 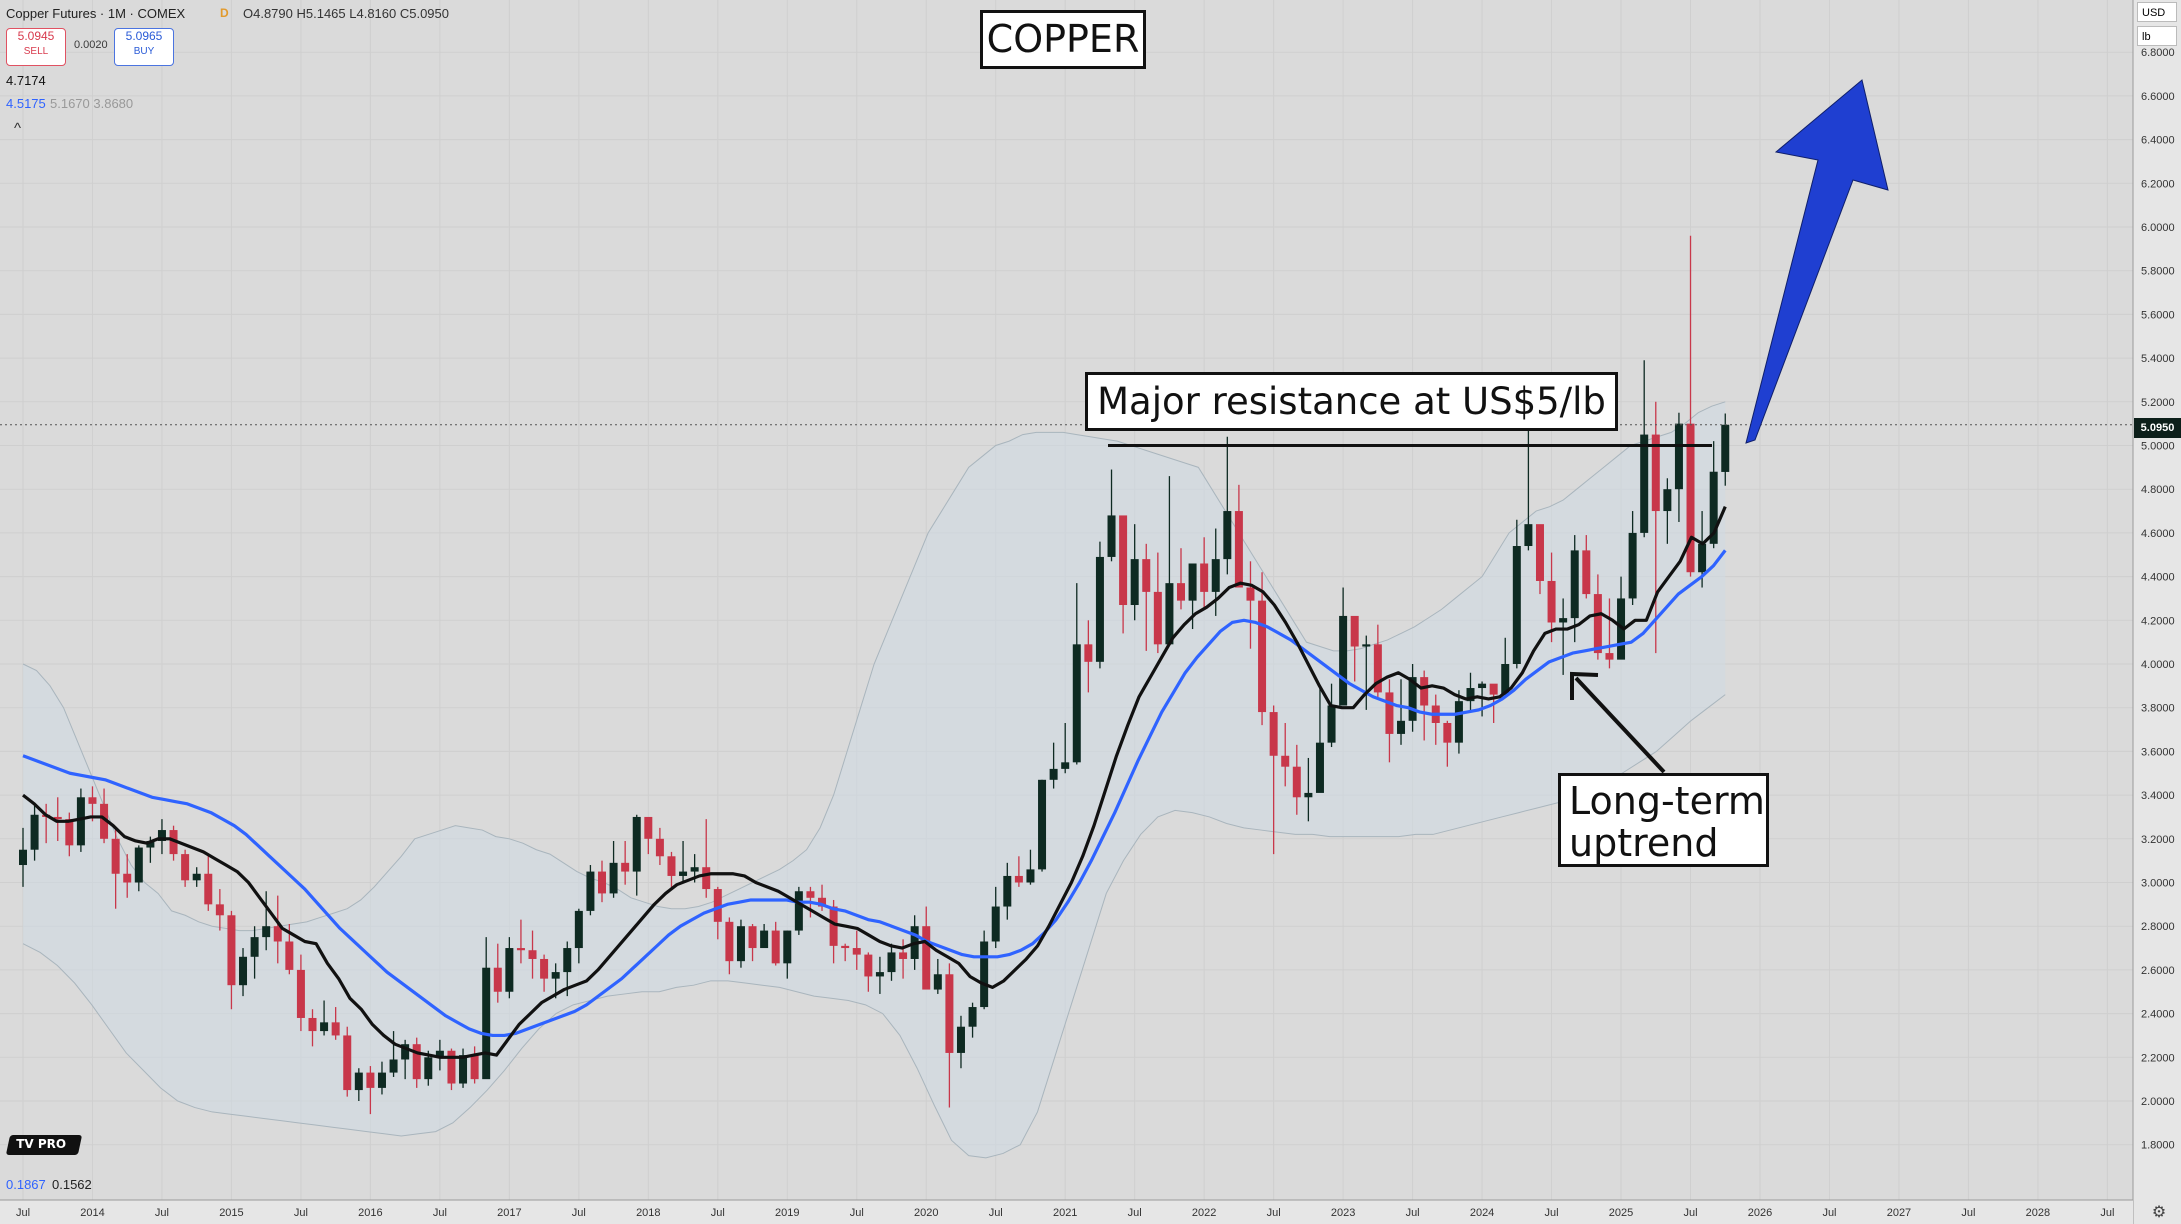 What do you see at coordinates (2158, 1015) in the screenshot?
I see `y-tick-label: 2.4000` at bounding box center [2158, 1015].